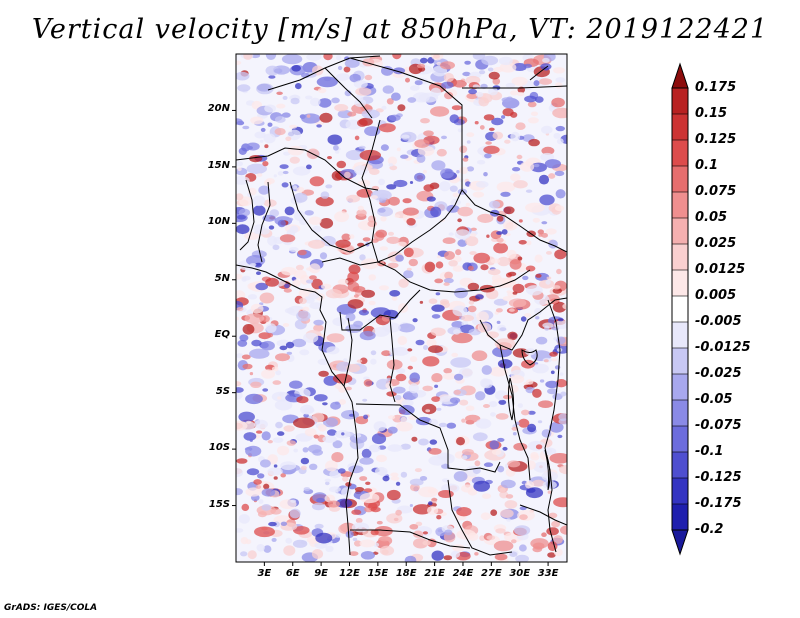 This screenshot has width=800, height=618. I want to click on lake-outline, so click(529, 357).